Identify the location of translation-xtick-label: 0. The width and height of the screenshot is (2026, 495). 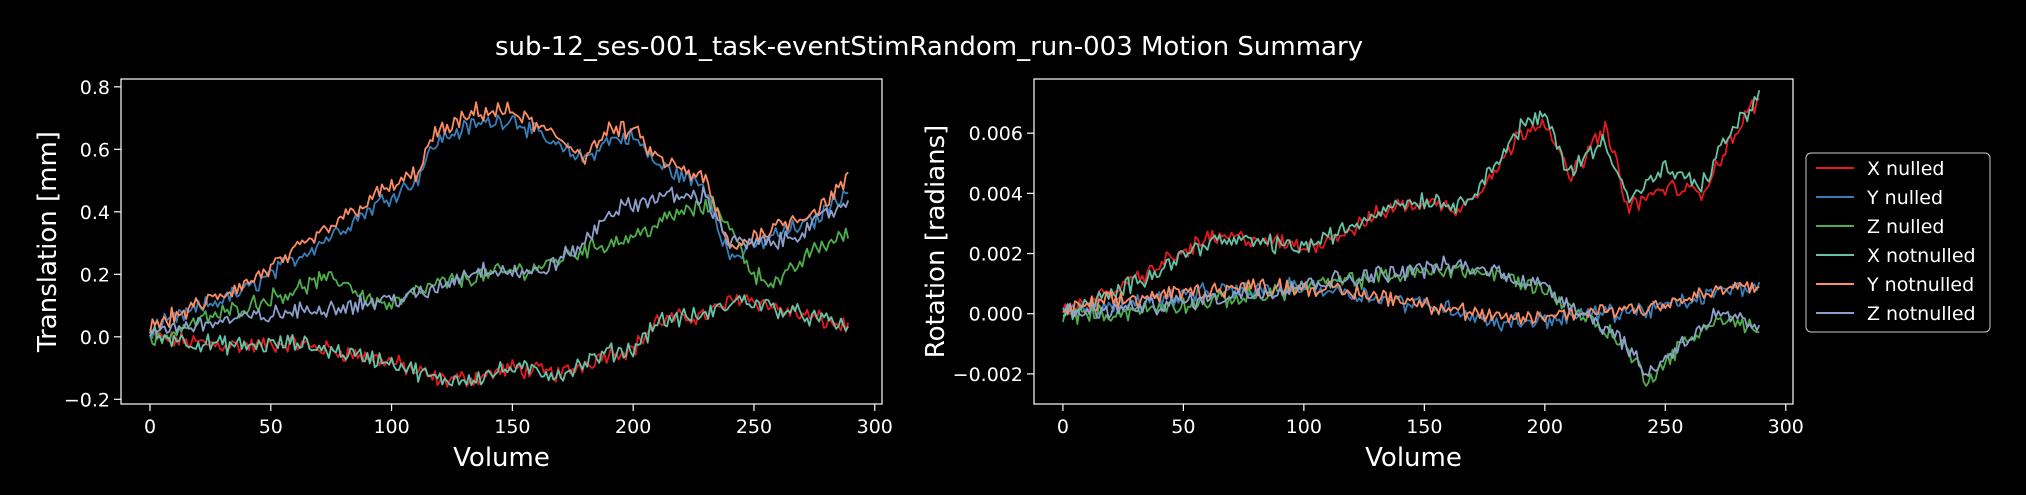
(150, 427).